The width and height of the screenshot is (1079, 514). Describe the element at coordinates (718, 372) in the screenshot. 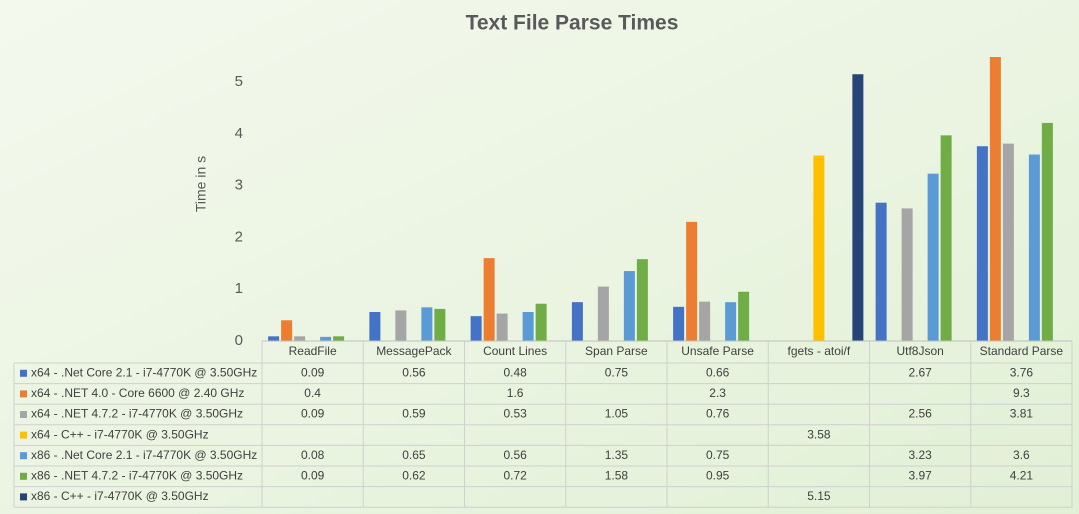

I see `table-value: 0.66` at that location.